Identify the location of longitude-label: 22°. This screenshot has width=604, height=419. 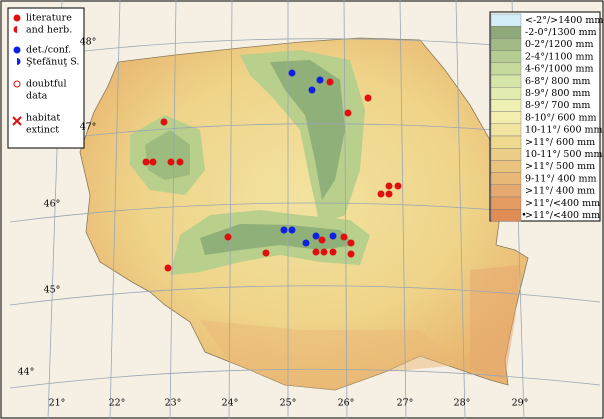
(117, 403).